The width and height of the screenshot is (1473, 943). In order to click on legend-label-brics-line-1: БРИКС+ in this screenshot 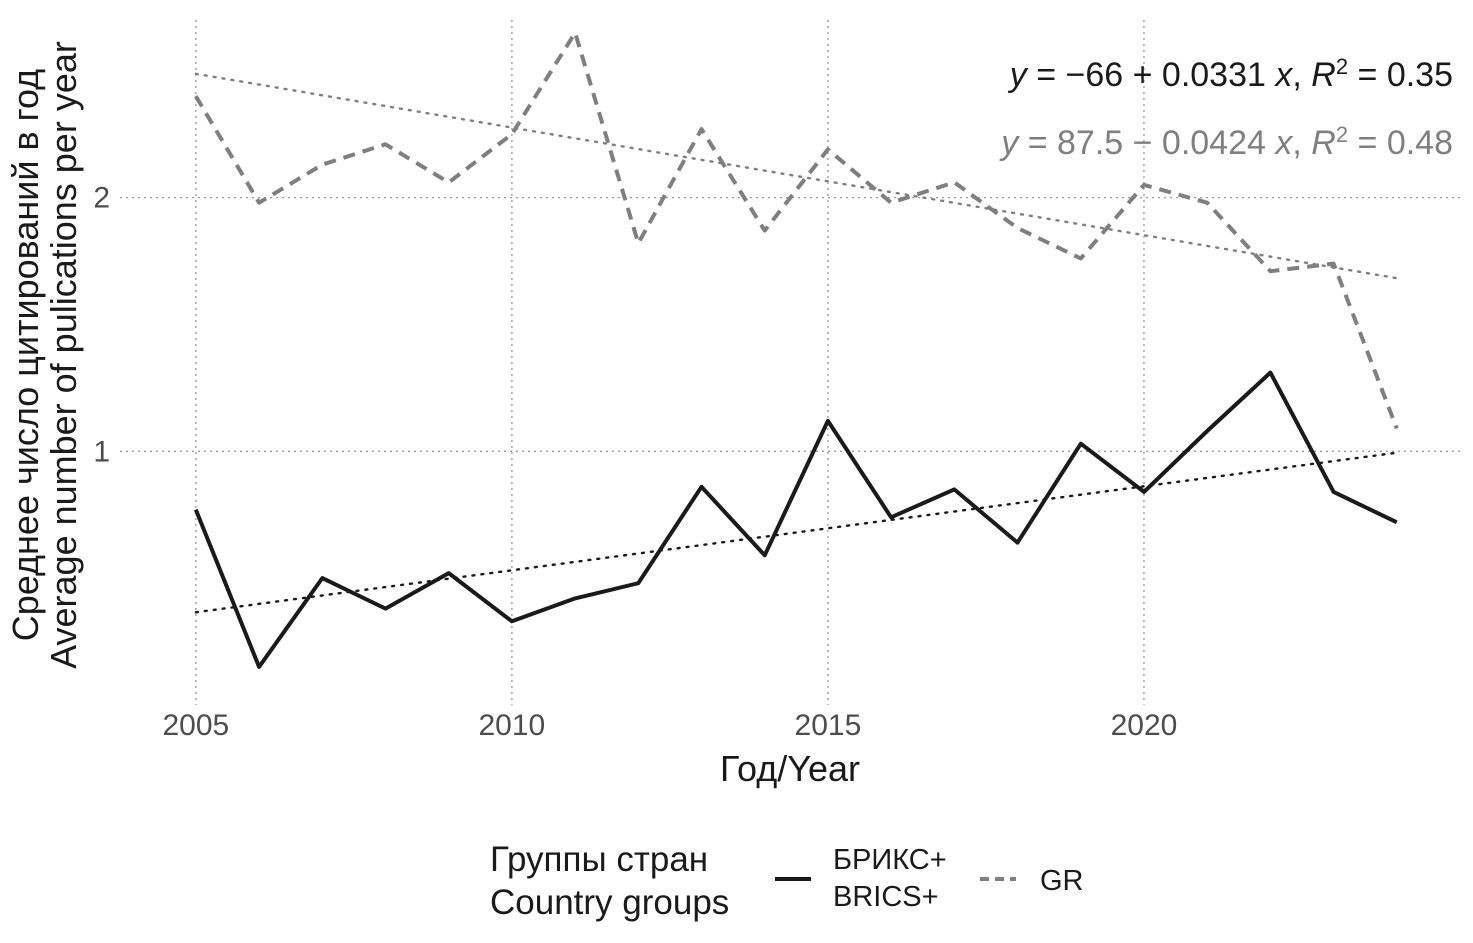, I will do `click(890, 860)`.